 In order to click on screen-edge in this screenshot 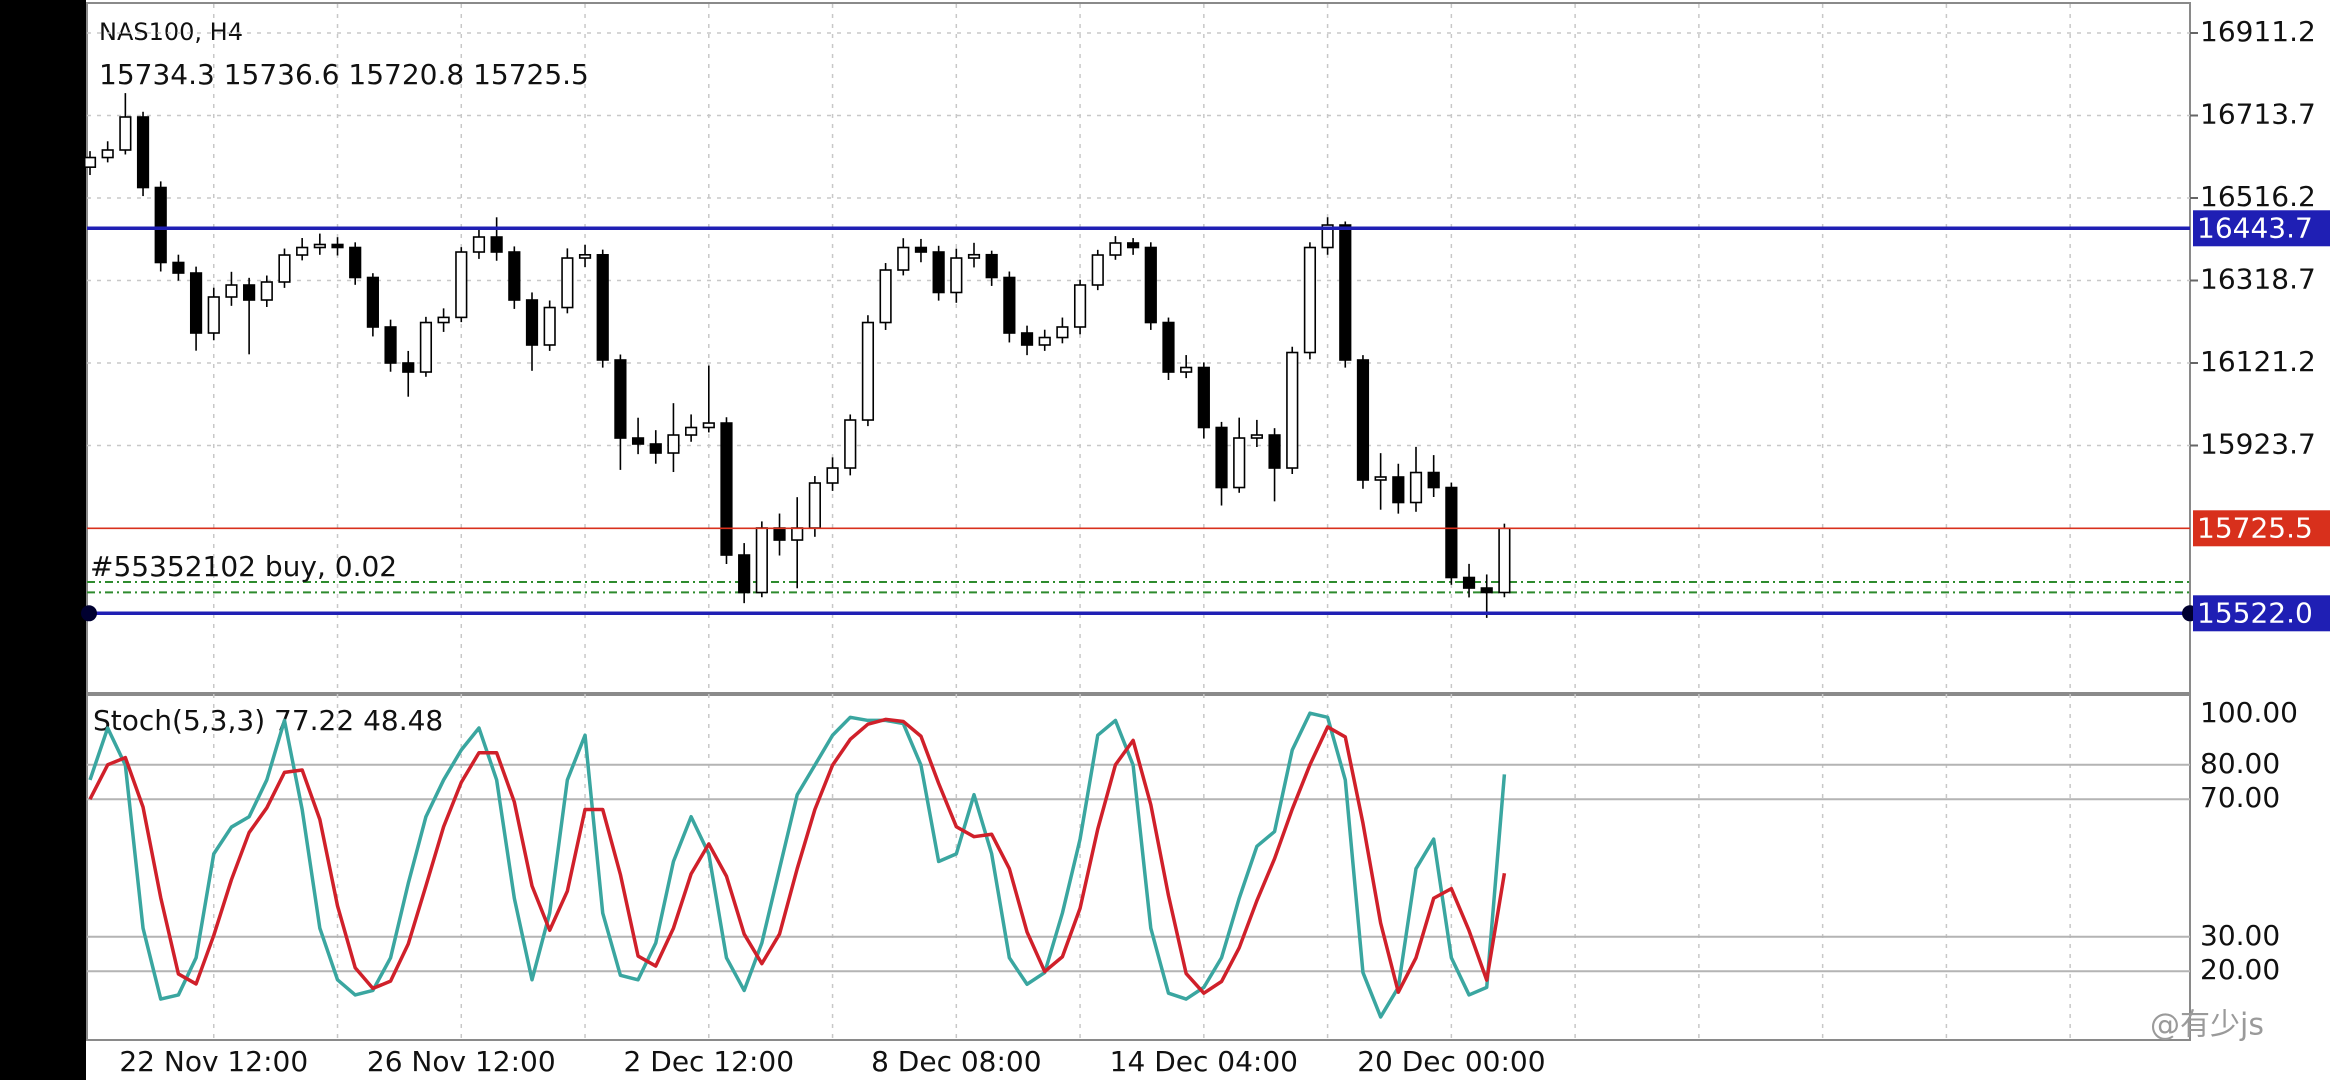, I will do `click(43, 540)`.